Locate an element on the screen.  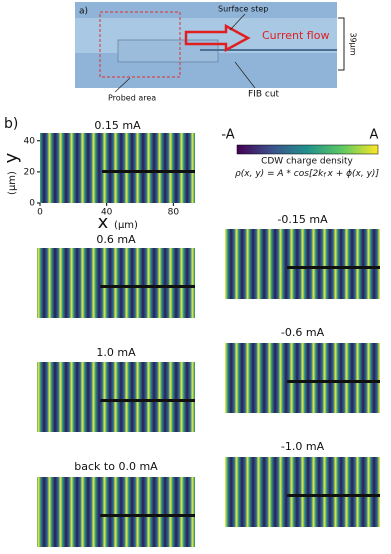
x-tick-label: 0 is located at coordinates (40, 213).